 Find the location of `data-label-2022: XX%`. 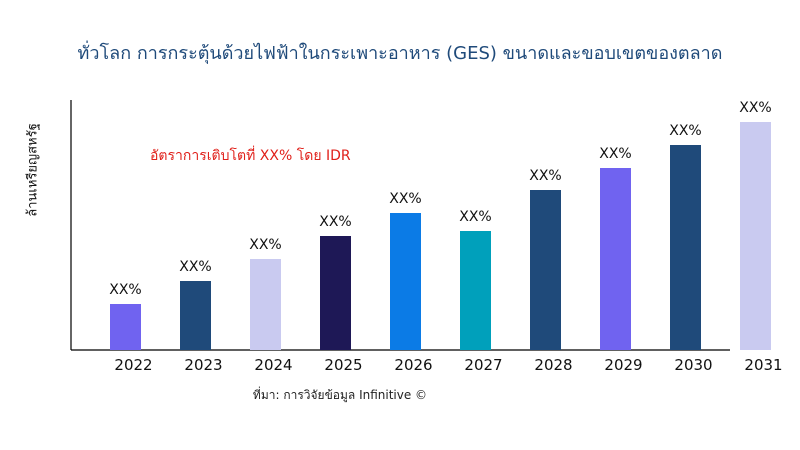

data-label-2022: XX% is located at coordinates (125, 290).